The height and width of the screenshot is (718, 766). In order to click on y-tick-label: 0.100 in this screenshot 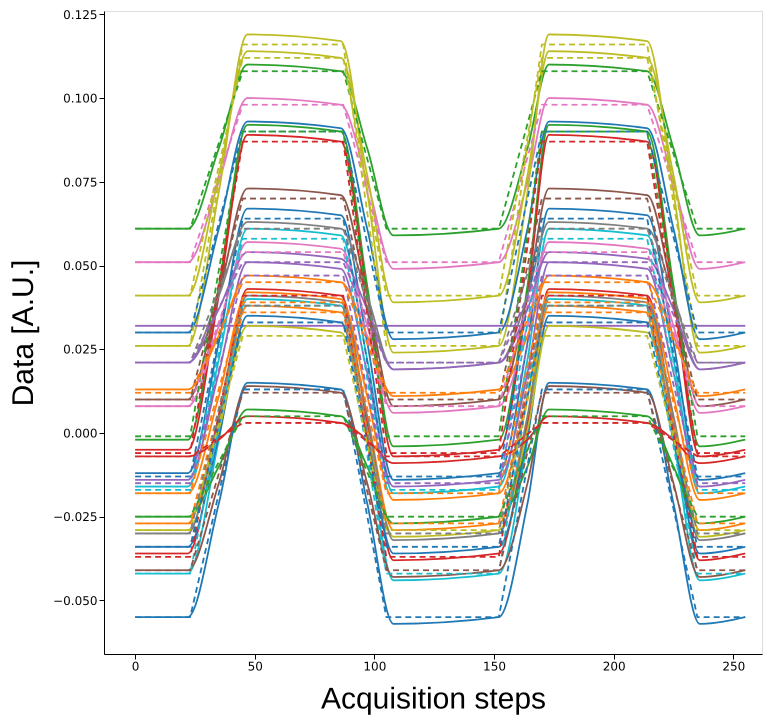, I will do `click(80, 99)`.